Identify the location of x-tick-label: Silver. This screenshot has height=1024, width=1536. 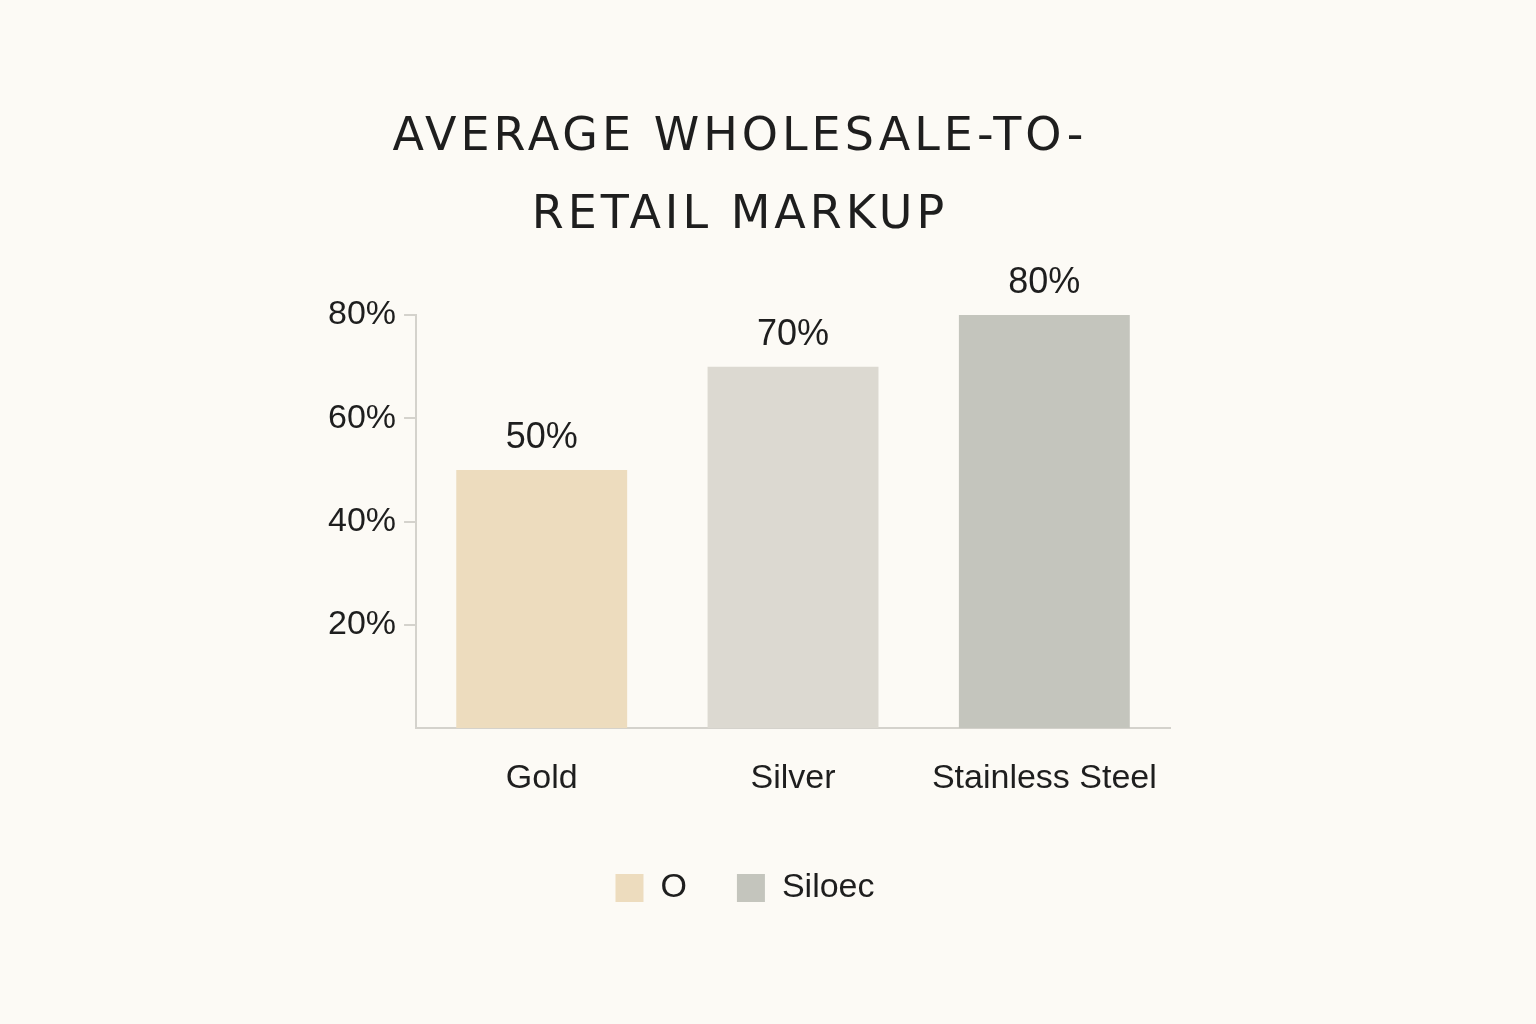
(793, 775).